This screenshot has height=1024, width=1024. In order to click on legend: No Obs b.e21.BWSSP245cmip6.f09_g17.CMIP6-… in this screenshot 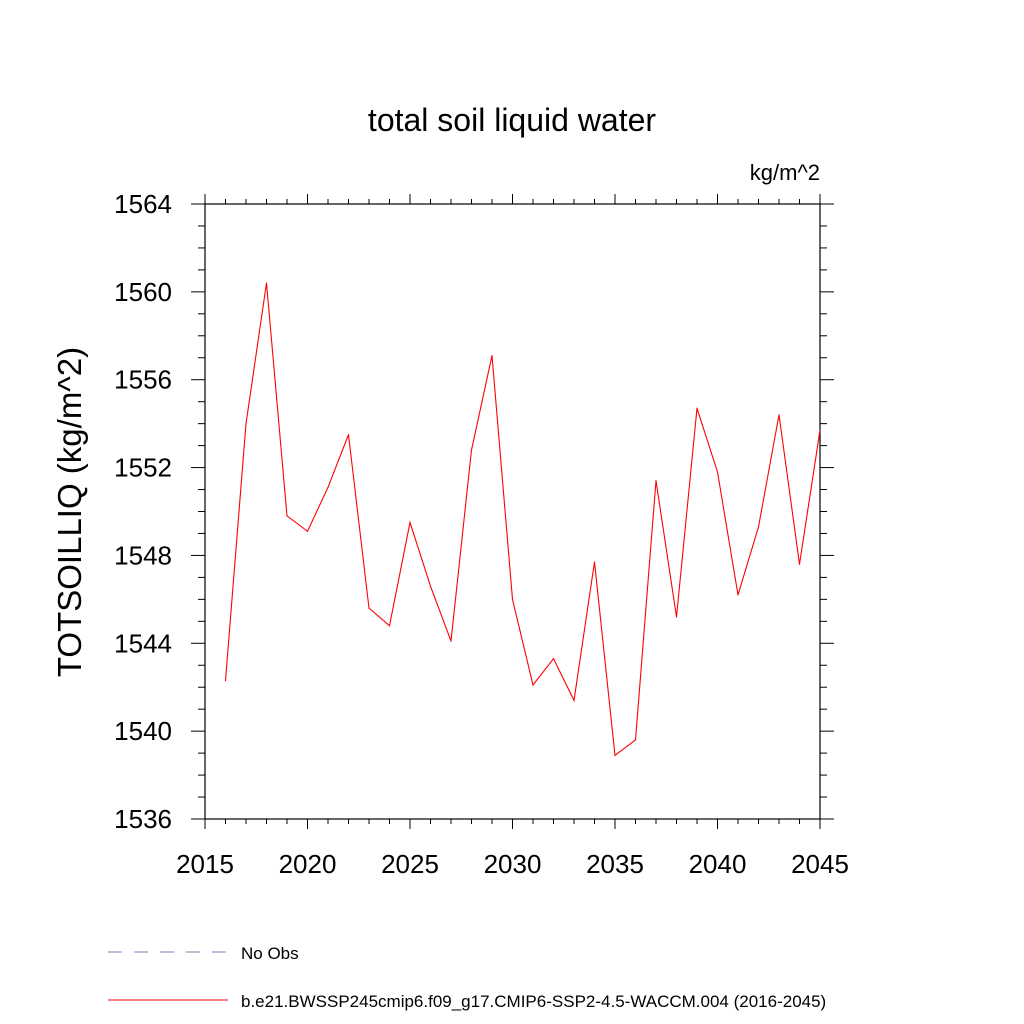, I will do `click(467, 977)`.